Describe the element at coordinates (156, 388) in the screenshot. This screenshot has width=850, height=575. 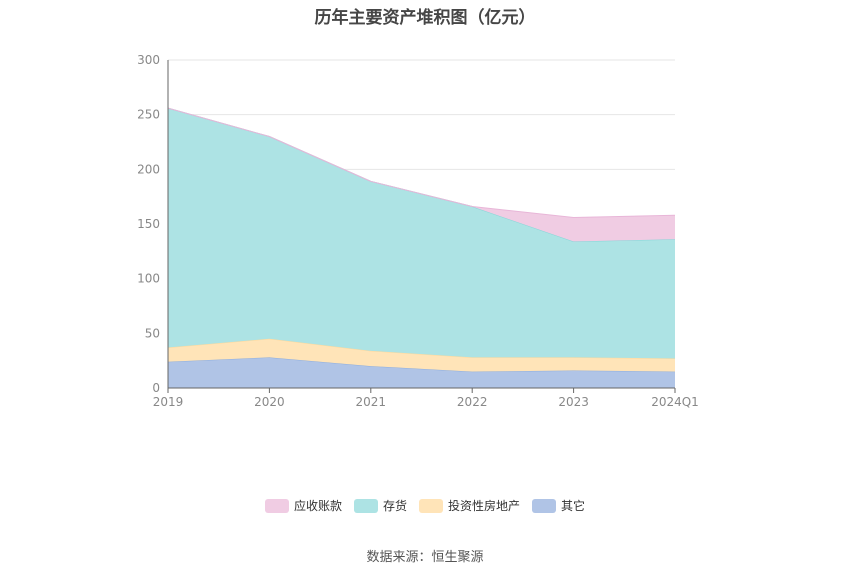
I see `y-tick-label: 0` at that location.